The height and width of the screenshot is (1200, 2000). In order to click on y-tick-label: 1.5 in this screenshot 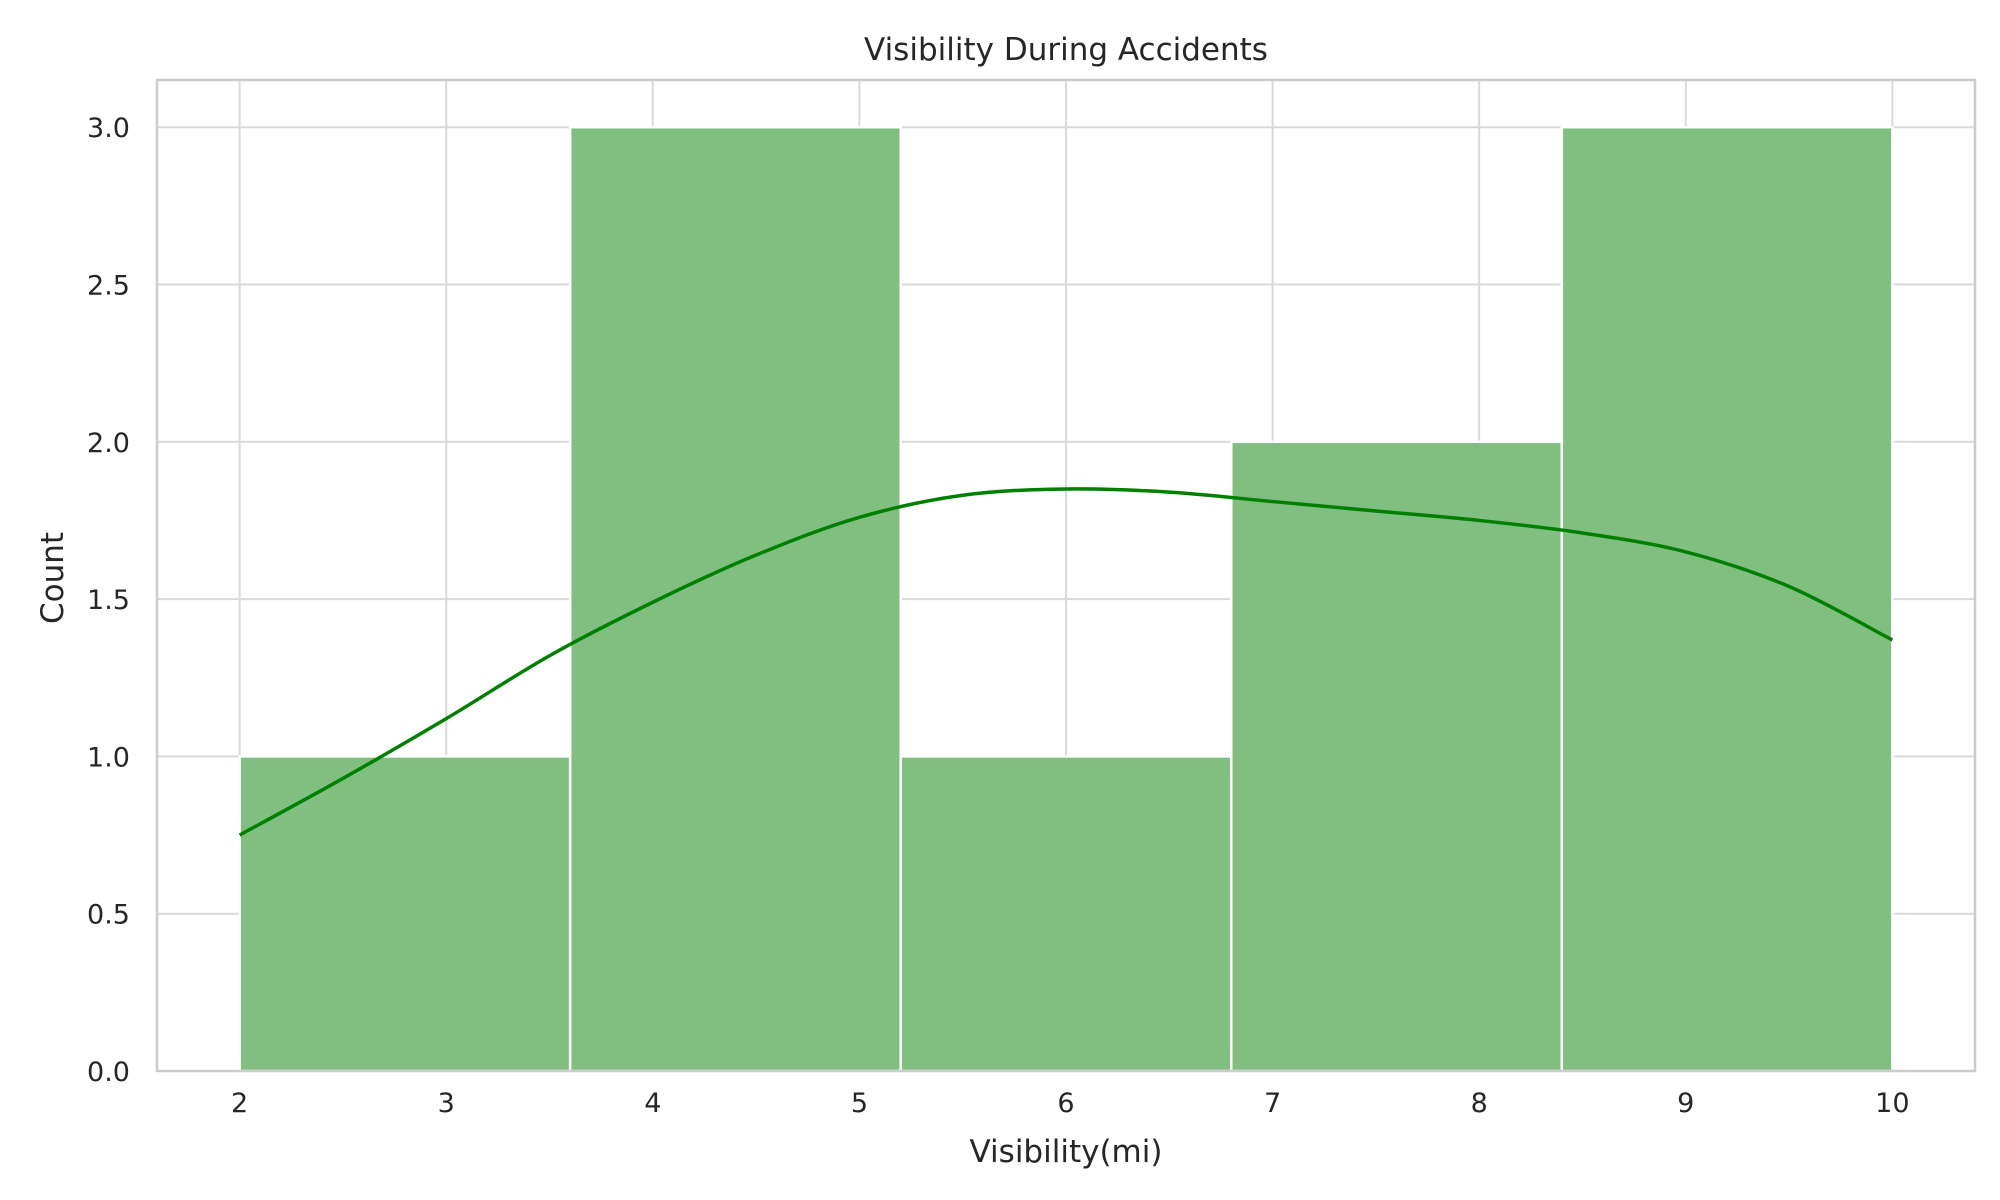, I will do `click(108, 600)`.